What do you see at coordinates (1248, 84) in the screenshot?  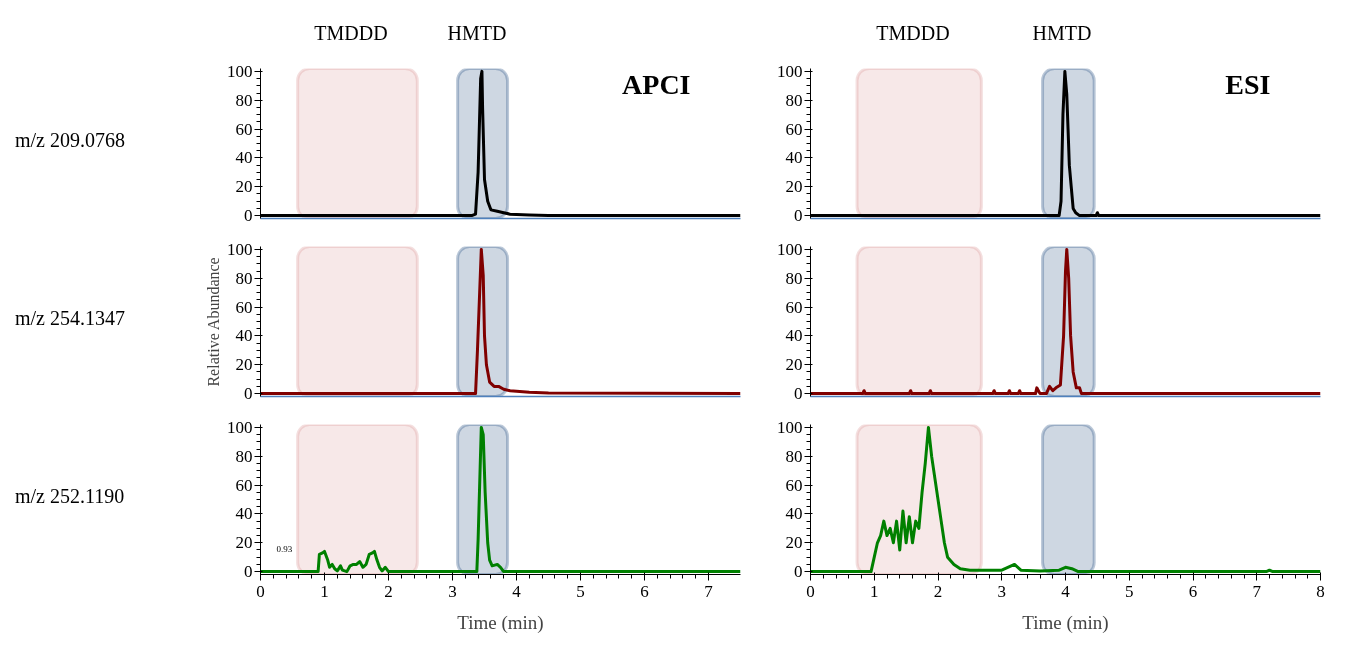 I see `chart-title: ESI` at bounding box center [1248, 84].